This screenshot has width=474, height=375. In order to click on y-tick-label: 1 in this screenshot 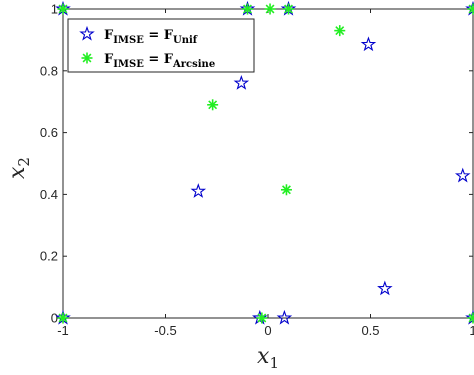, I will do `click(54, 9)`.